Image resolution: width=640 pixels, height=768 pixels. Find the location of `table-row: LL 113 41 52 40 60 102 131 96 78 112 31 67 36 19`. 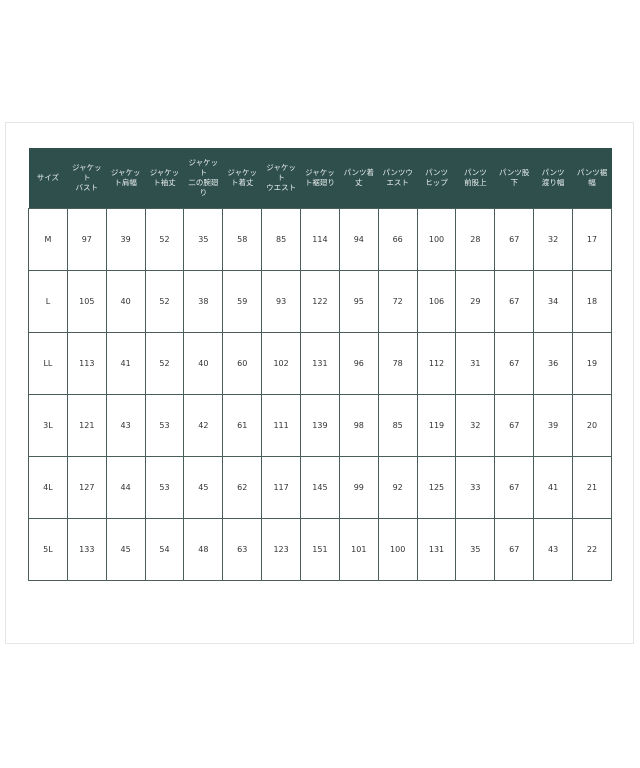

table-row: LL 113 41 52 40 60 102 131 96 78 112 31 67 36 19 is located at coordinates (320, 363).